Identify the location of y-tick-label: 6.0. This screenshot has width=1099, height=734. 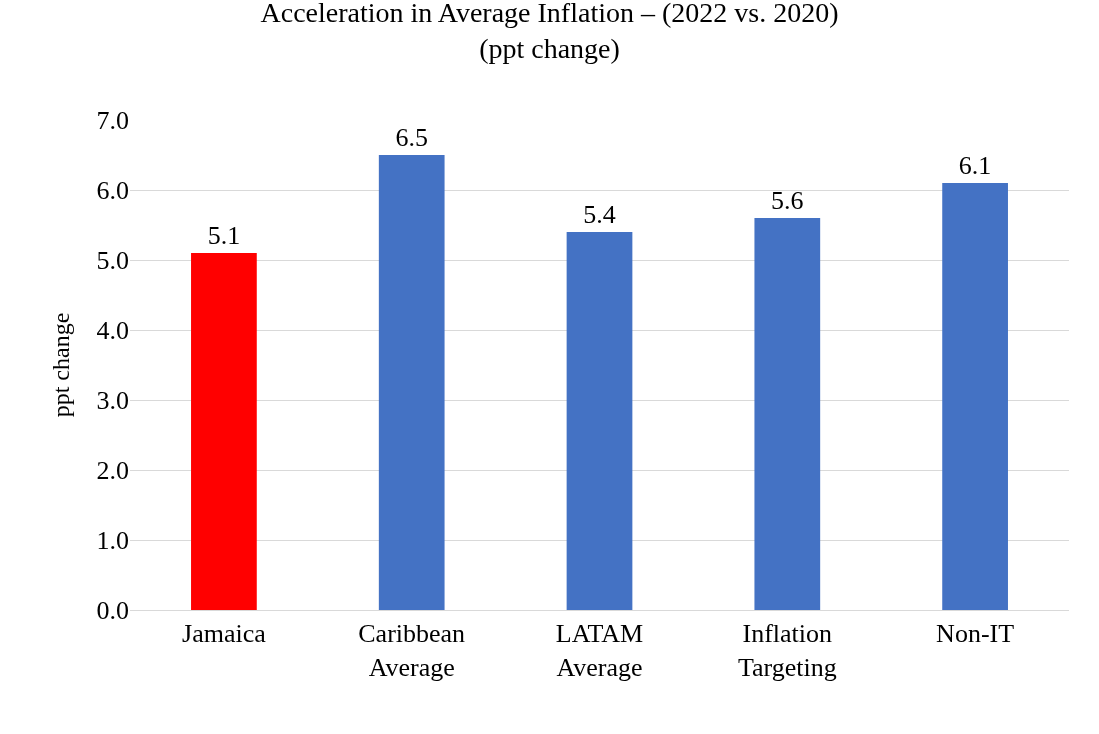
(112, 191).